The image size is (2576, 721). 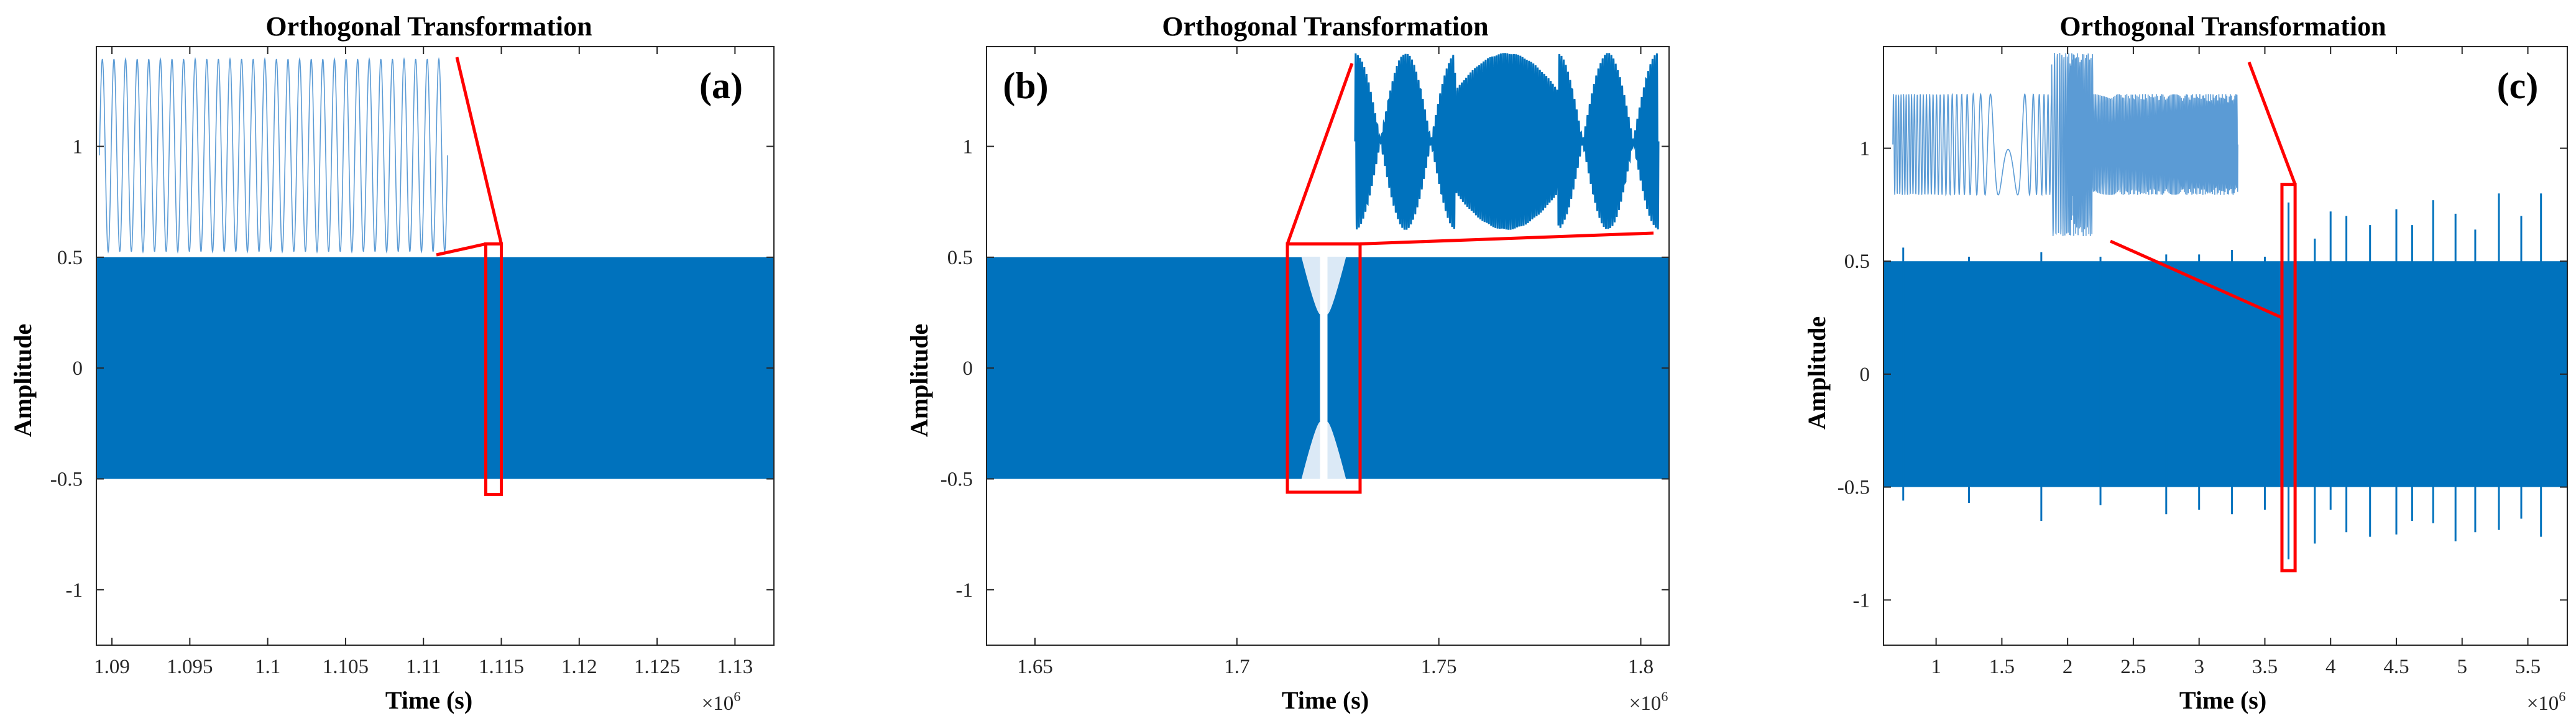 What do you see at coordinates (112, 667) in the screenshot?
I see `x-tick-label: 1.09` at bounding box center [112, 667].